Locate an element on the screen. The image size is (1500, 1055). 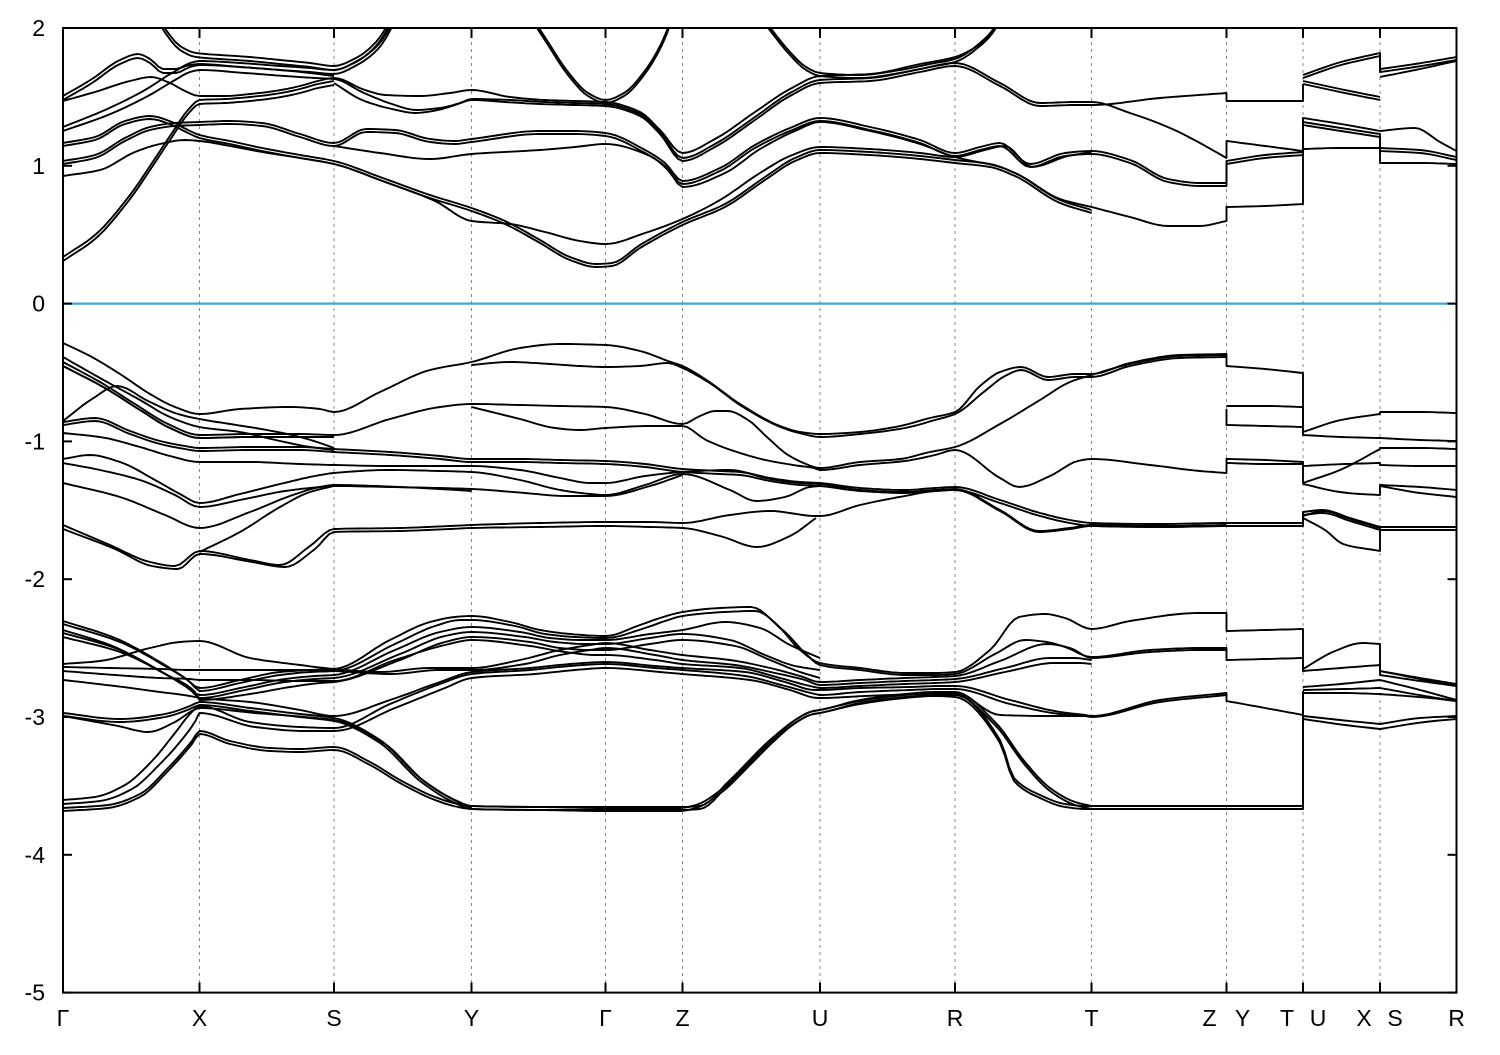
svg-text: 0 is located at coordinates (38, 304).